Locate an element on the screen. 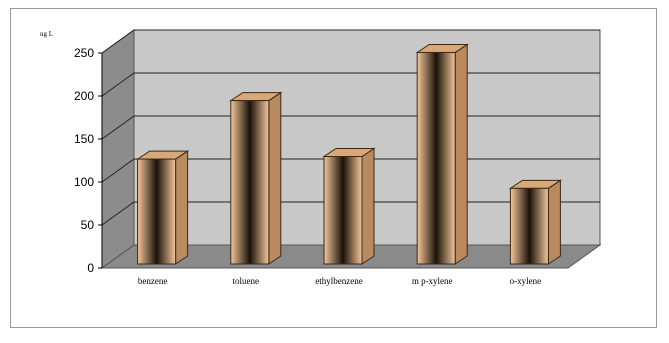  x-tick-label: toluene is located at coordinates (246, 281).